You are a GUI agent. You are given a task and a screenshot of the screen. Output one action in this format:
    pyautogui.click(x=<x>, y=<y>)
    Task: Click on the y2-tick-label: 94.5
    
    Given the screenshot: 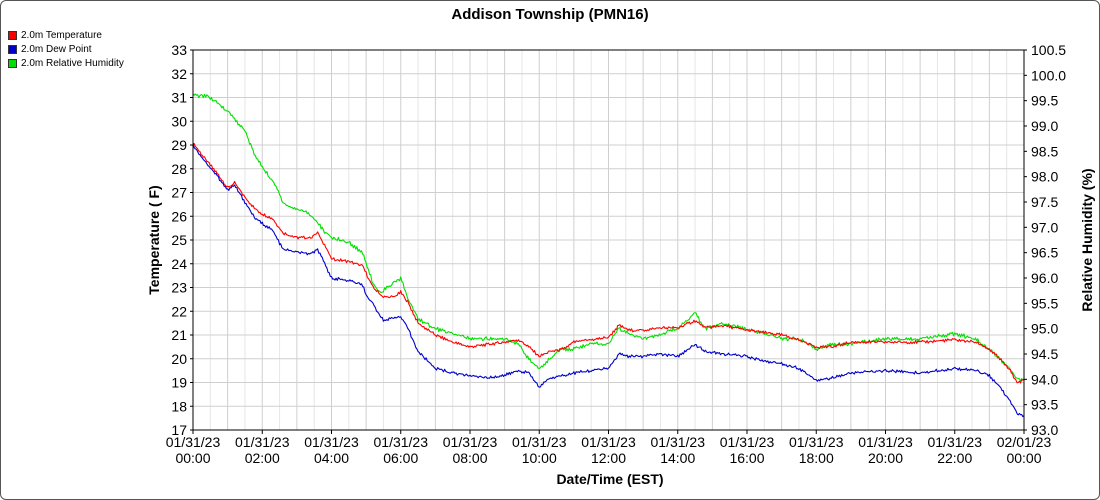 What is the action you would take?
    pyautogui.click(x=1044, y=354)
    